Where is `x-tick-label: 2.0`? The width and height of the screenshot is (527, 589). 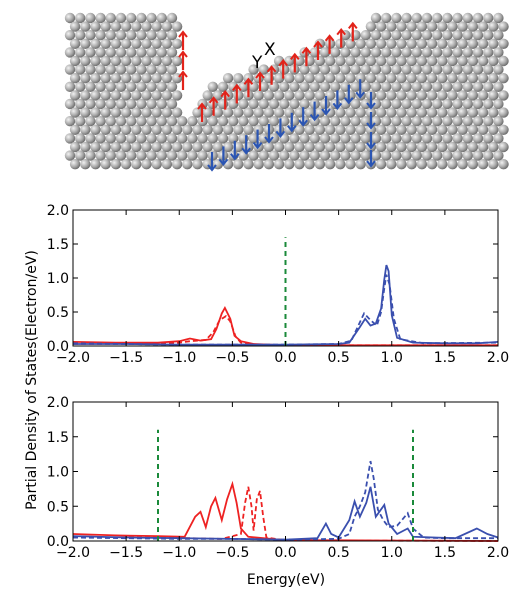
x-tick-label: 2.0 is located at coordinates (498, 358).